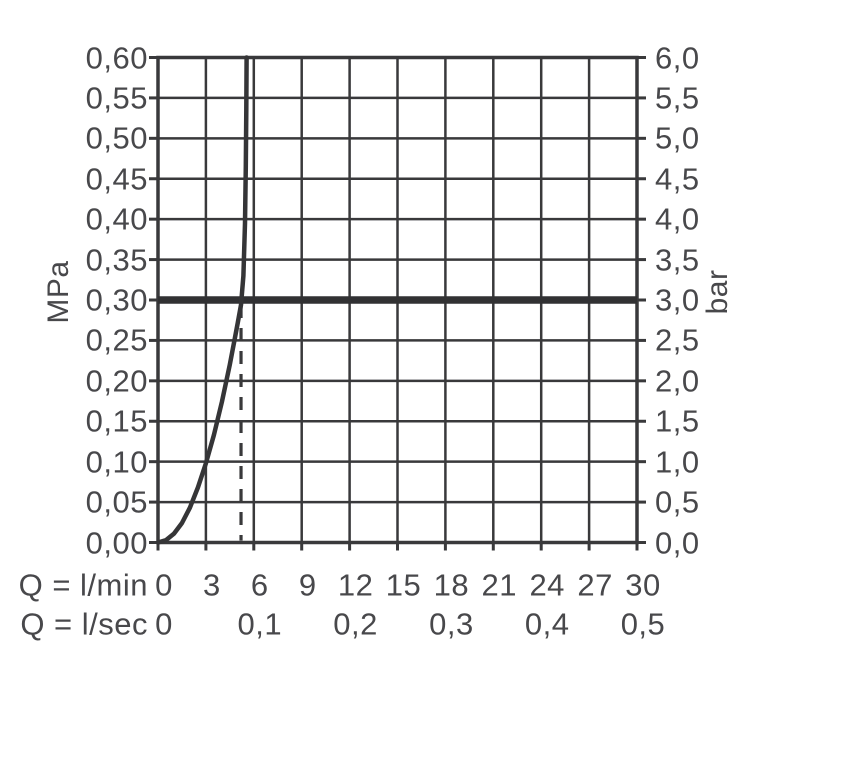  I want to click on x-axis-lmin-tick-label: 9, so click(307, 585).